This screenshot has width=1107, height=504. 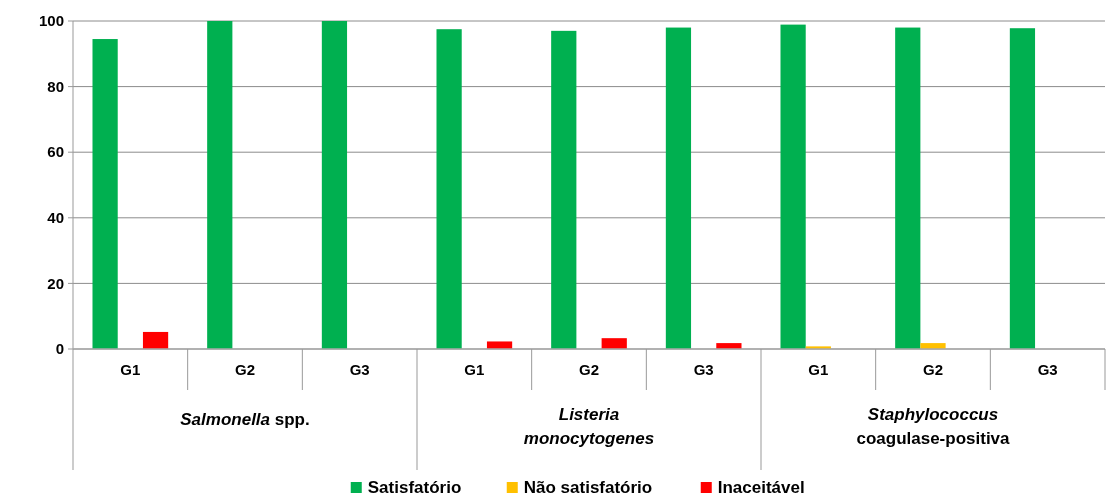 What do you see at coordinates (588, 487) in the screenshot?
I see `legend-label: Não satisfatório` at bounding box center [588, 487].